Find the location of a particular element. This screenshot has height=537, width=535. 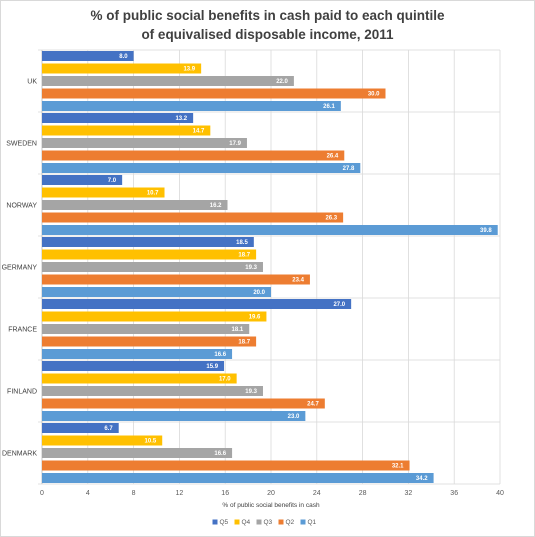

legend: Q5 Q4 Q3 Q2 Q1 is located at coordinates (264, 522).